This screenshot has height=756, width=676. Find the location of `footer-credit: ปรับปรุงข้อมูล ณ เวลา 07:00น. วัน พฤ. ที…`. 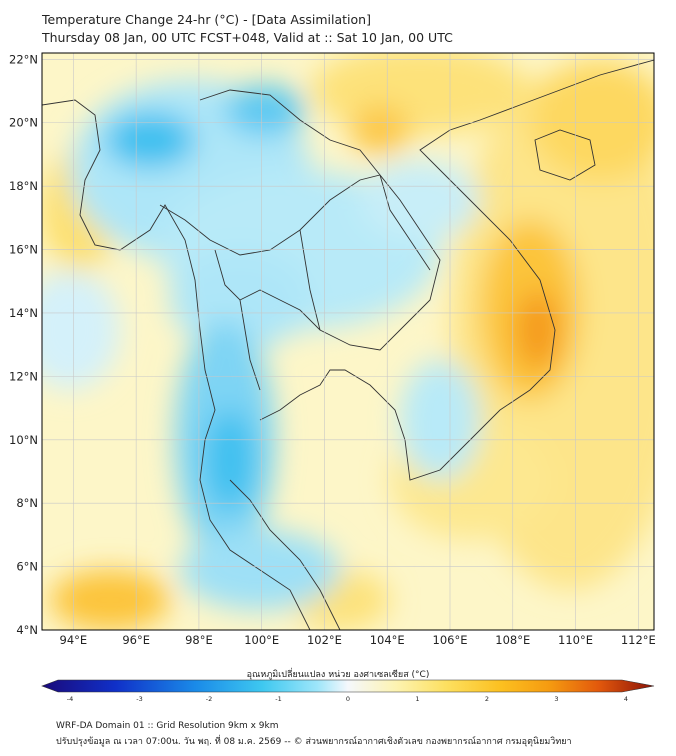

footer-credit: ปรับปรุงข้อมูล ณ เวลา 07:00น. วัน พฤ. ที… is located at coordinates (314, 742).